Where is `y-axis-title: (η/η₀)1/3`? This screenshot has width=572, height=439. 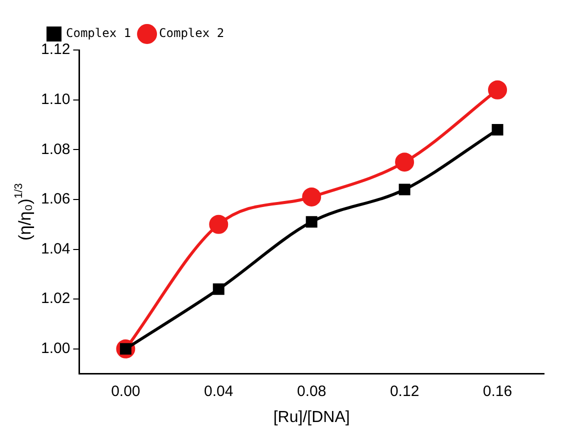
y-axis-title: (η/η₀)1/3 is located at coordinates (24, 212).